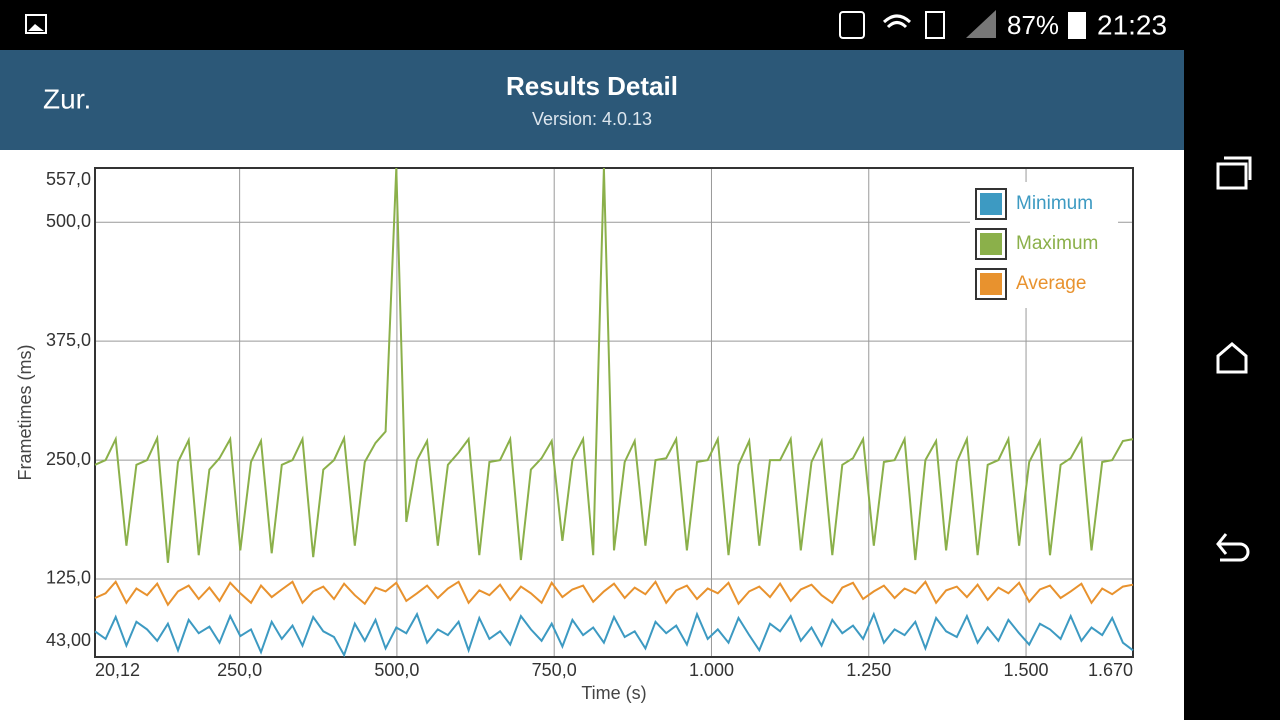  I want to click on status-bar, so click(640, 25).